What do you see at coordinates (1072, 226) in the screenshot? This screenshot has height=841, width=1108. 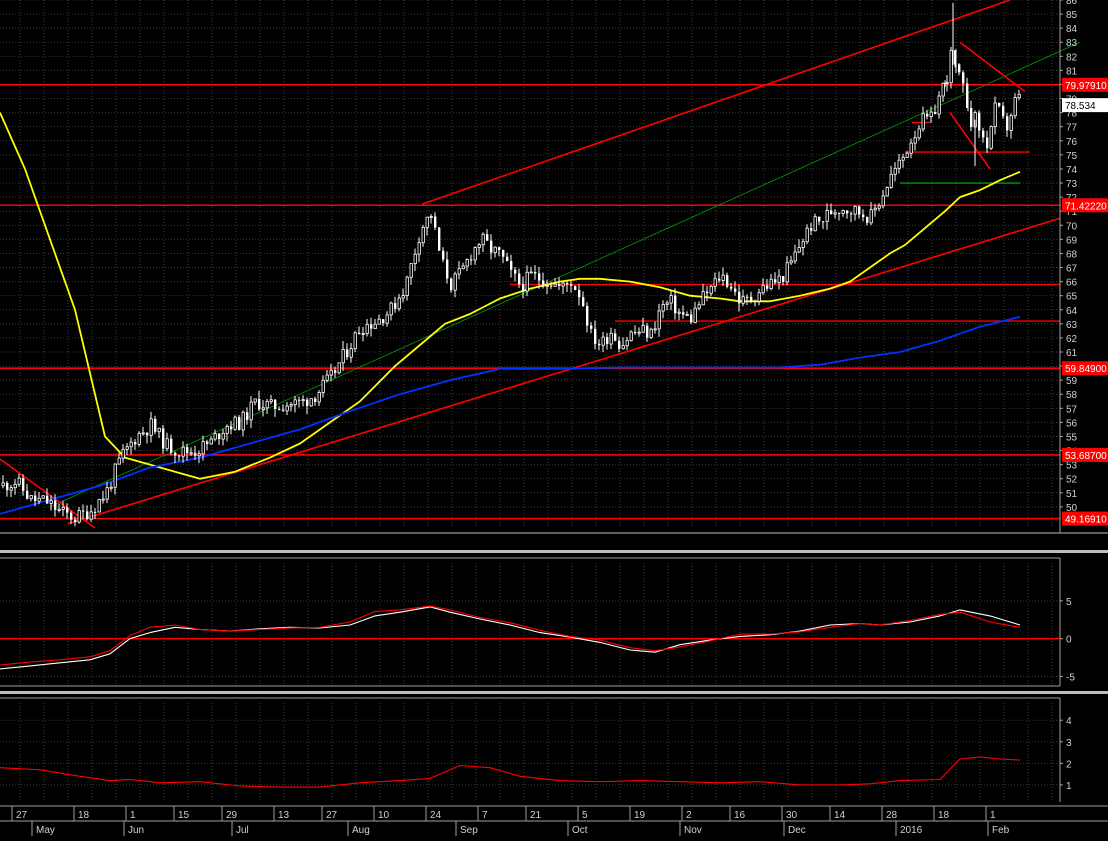 I see `y-tick-label: 70` at bounding box center [1072, 226].